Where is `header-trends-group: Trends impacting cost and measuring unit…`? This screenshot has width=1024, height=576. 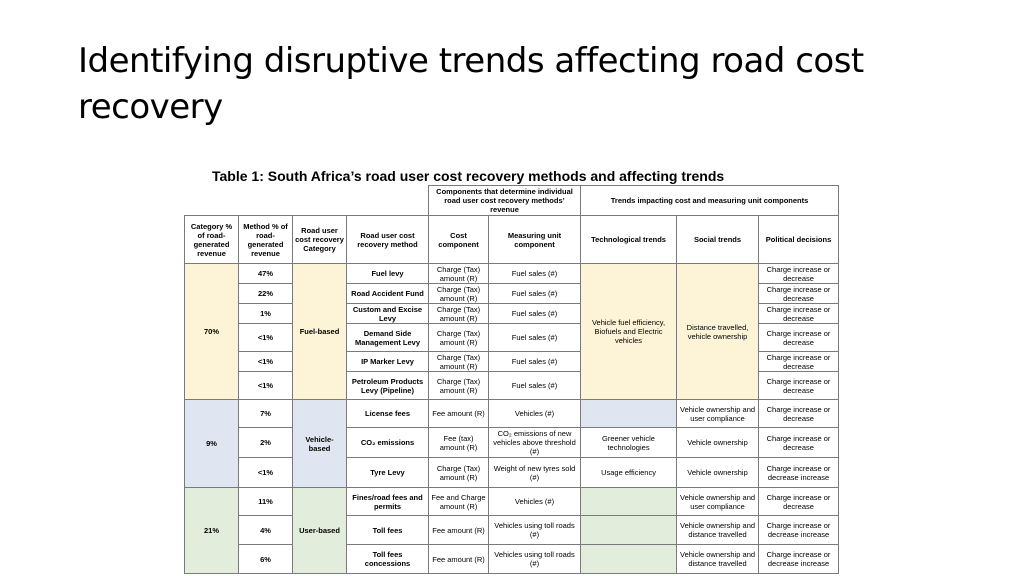 header-trends-group: Trends impacting cost and measuring unit… is located at coordinates (710, 200).